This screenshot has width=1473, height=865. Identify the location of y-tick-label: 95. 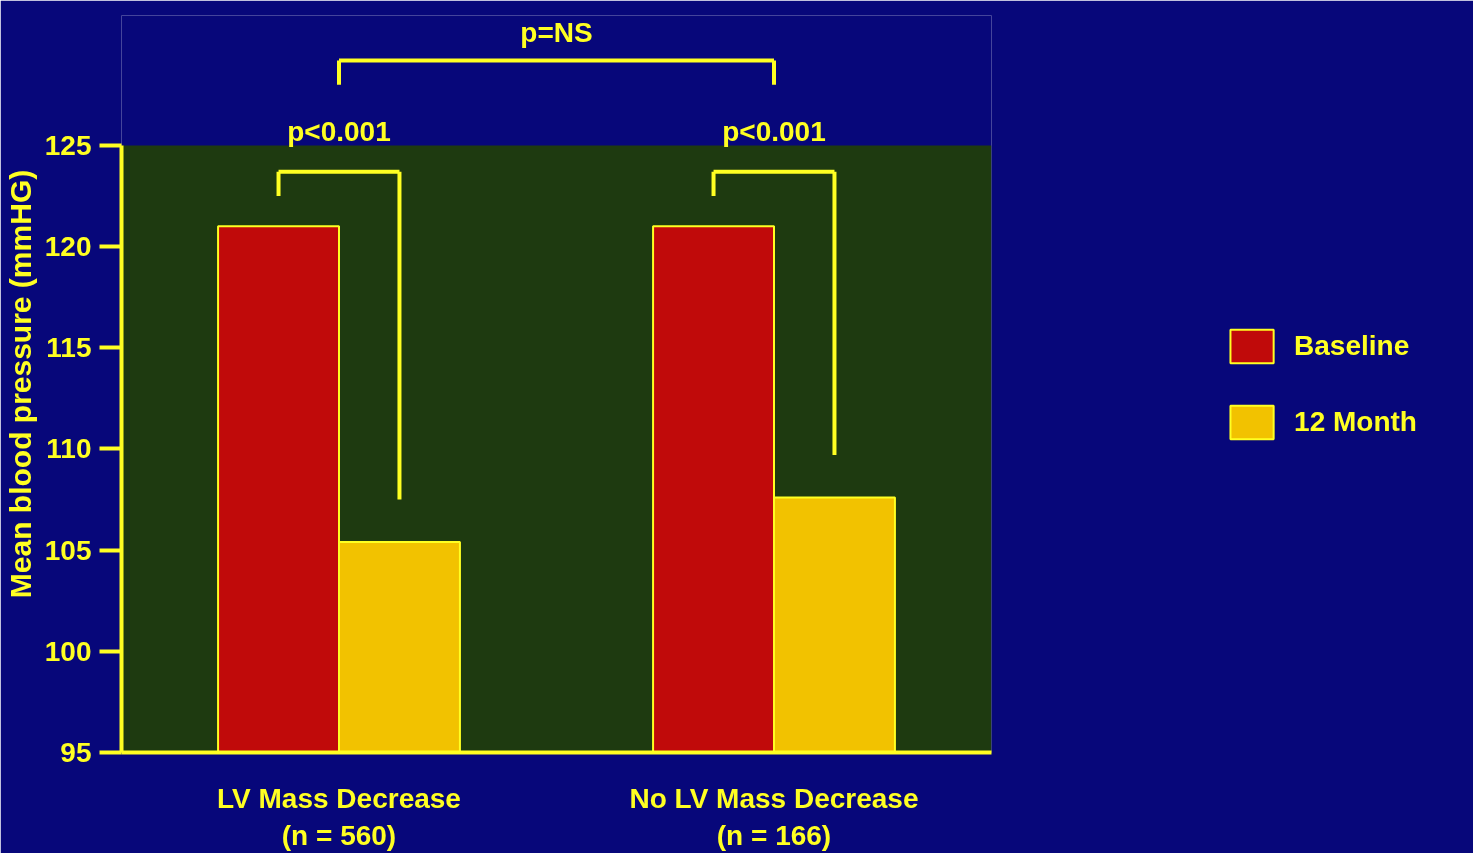
(76, 752).